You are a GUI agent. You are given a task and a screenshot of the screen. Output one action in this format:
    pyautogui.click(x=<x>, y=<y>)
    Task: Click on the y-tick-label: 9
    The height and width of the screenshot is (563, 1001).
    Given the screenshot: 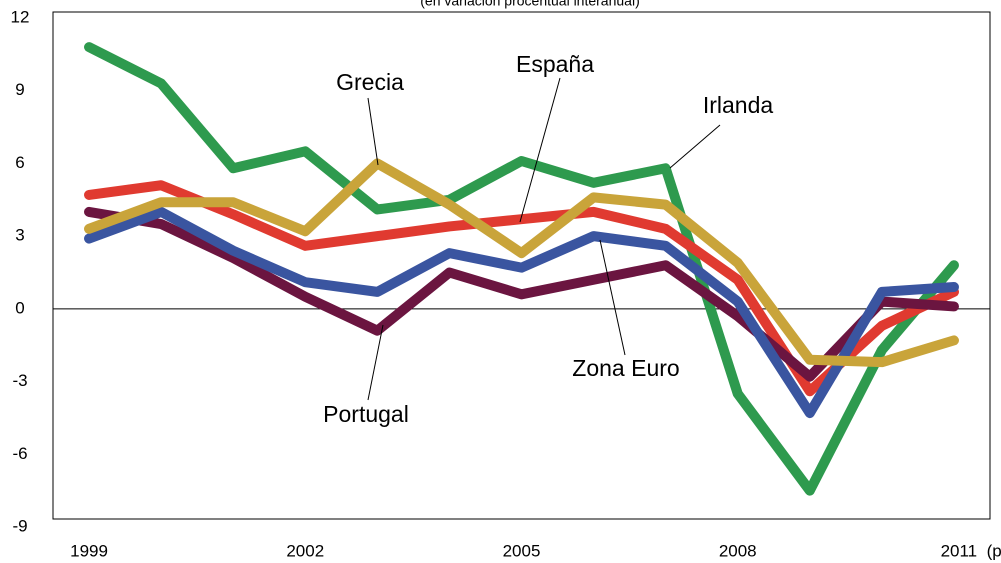 What is the action you would take?
    pyautogui.click(x=19, y=89)
    